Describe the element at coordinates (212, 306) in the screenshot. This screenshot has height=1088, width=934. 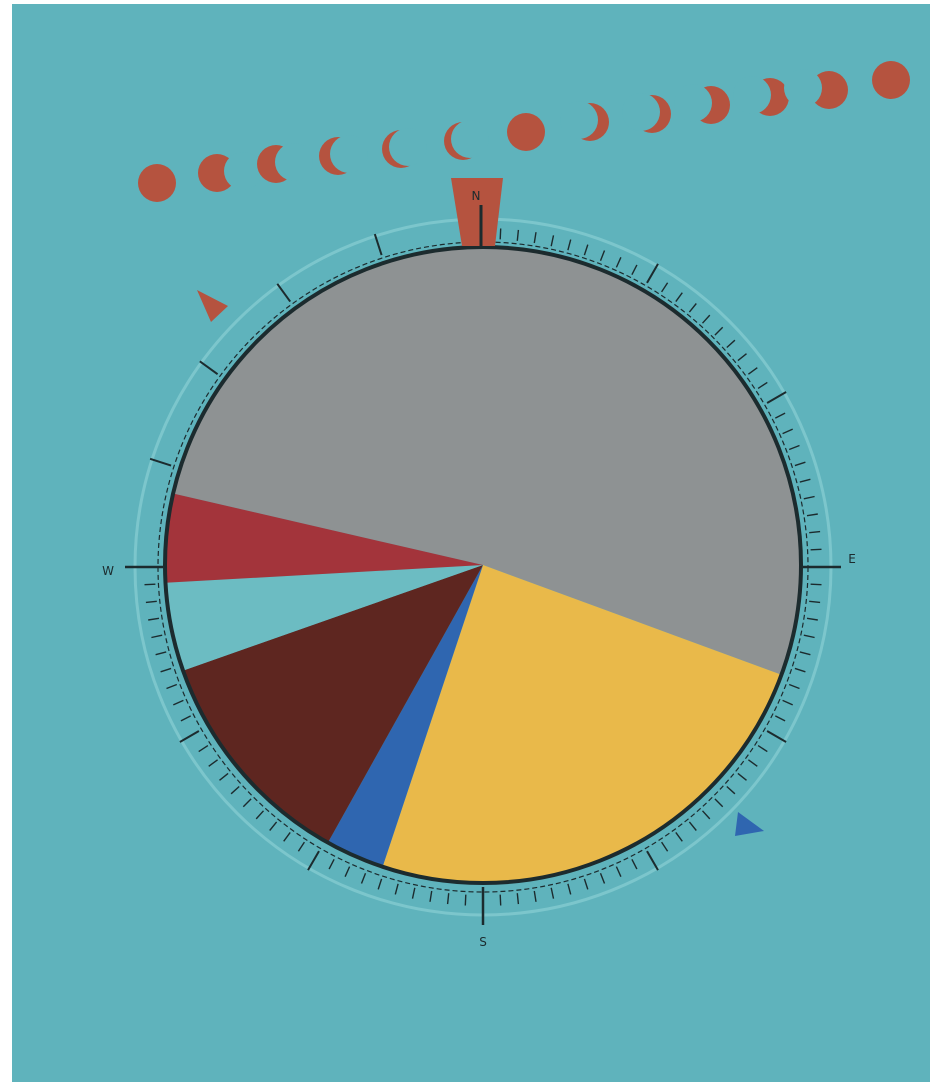
I see `northwest-triangle-marker` at that location.